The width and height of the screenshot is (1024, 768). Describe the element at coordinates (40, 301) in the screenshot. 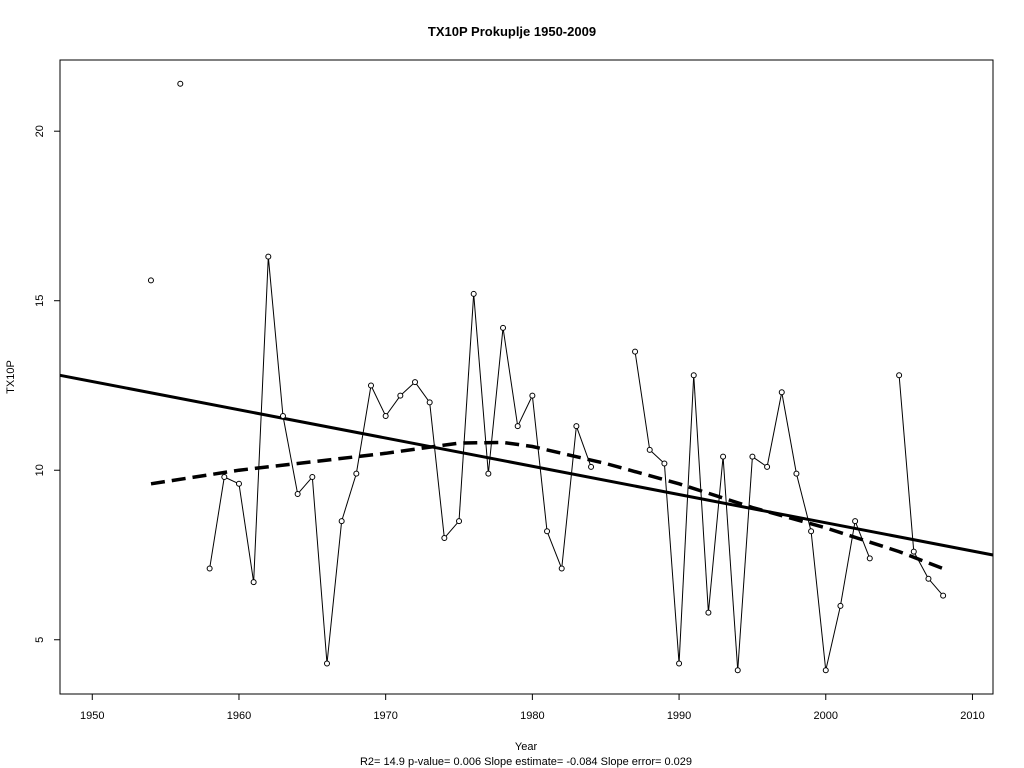

I see `y-tick-label: 15` at that location.